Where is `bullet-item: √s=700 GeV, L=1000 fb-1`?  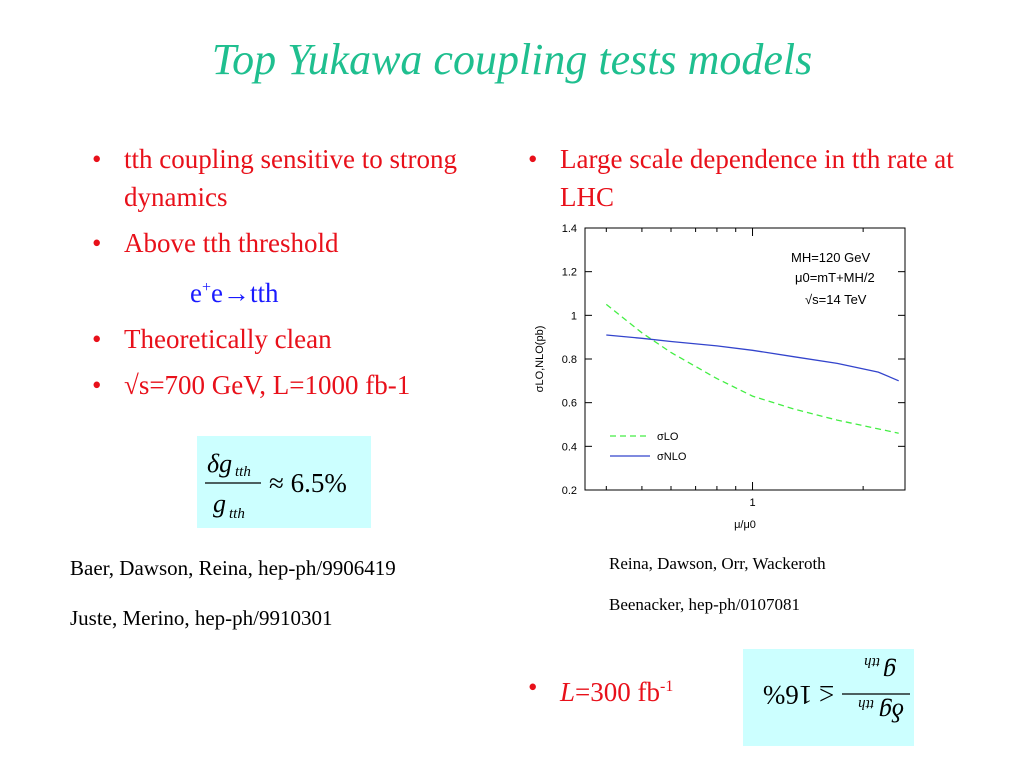 bullet-item: √s=700 GeV, L=1000 fb-1 is located at coordinates (296, 385).